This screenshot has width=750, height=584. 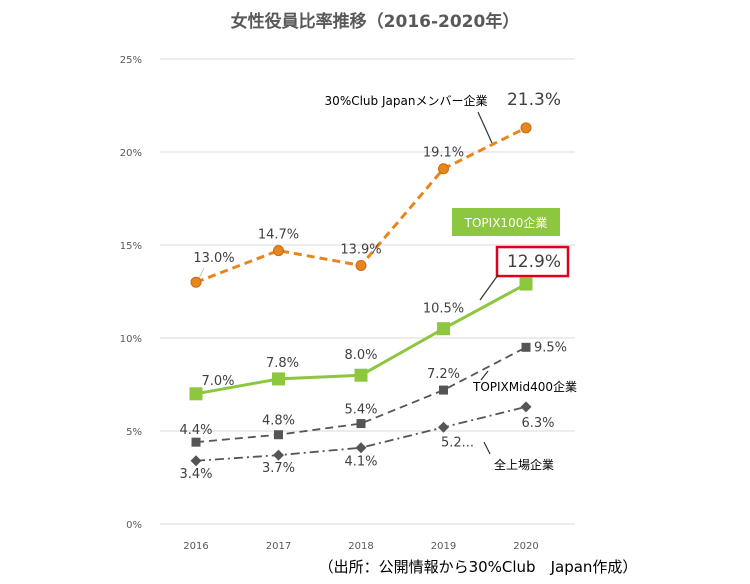 I want to click on data-label: 19.1%, so click(x=443, y=153).